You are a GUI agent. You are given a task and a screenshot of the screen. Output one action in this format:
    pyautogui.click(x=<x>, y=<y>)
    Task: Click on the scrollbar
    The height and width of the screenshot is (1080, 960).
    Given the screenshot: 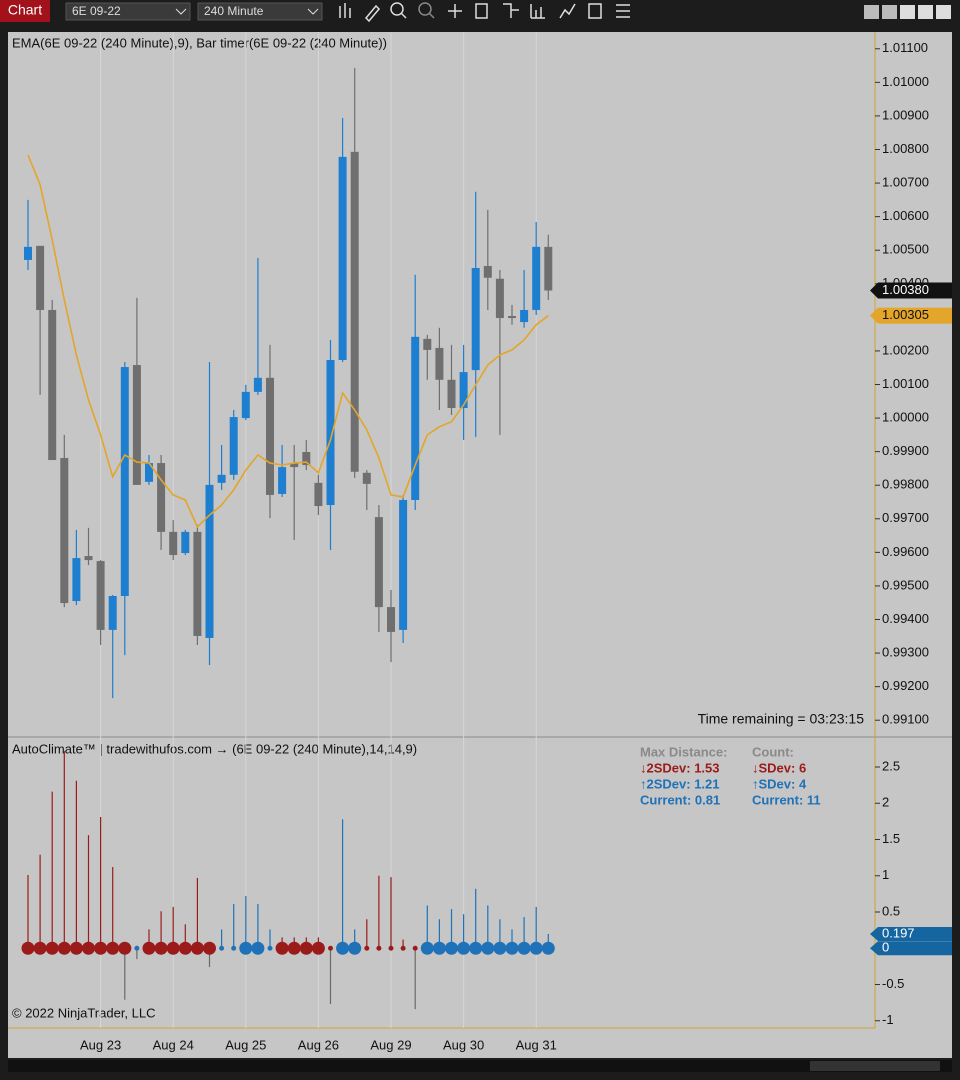 What is the action you would take?
    pyautogui.click(x=480, y=1066)
    